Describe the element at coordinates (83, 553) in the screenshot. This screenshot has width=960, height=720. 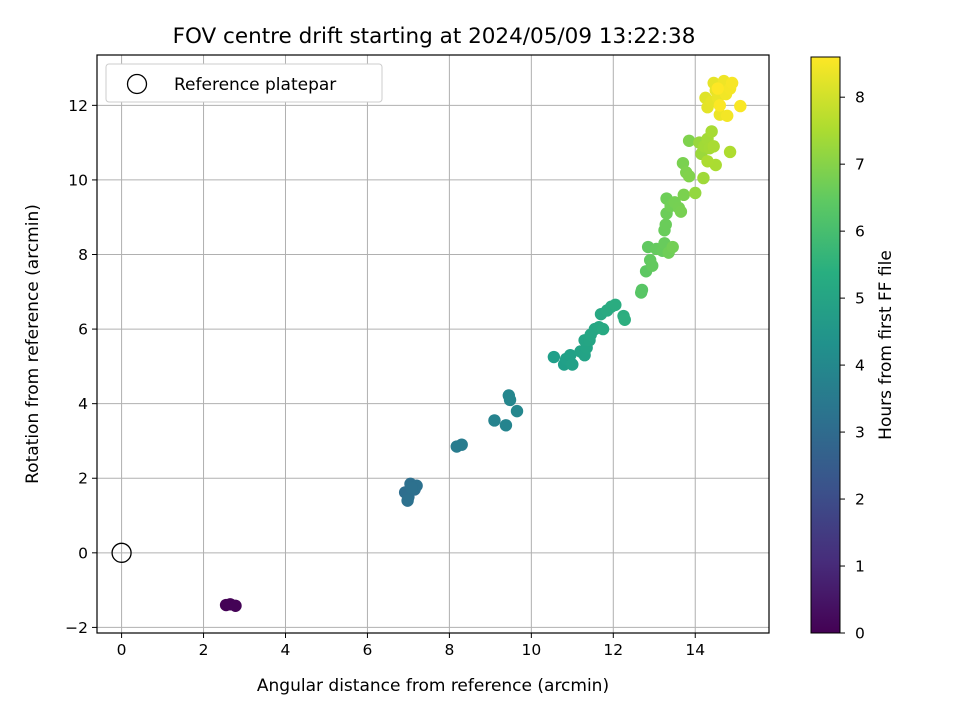
I see `y-tick-label: 0` at that location.